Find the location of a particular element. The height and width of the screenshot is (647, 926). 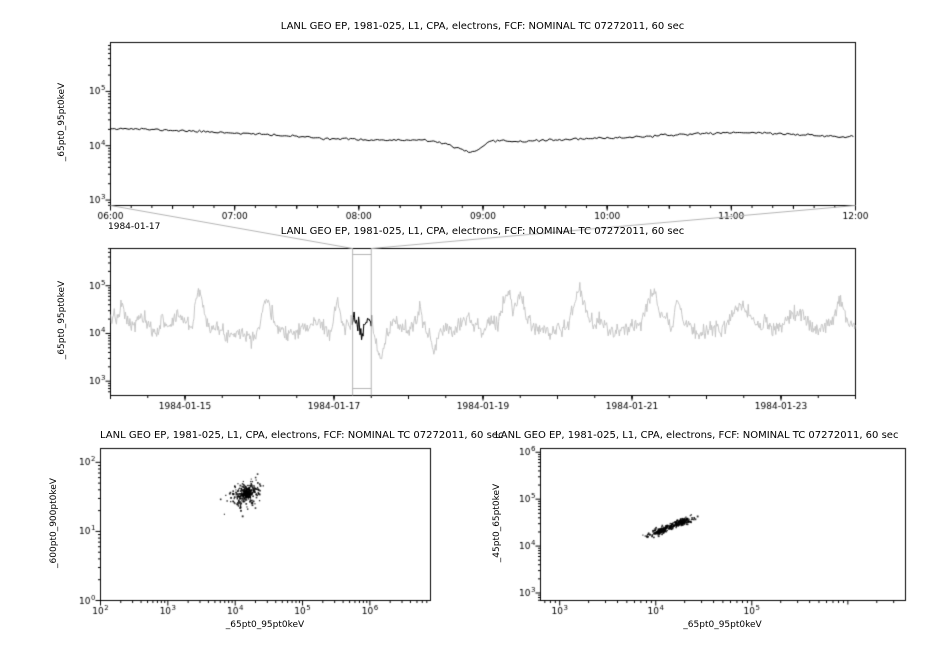

time-range-selection-box is located at coordinates (361, 321).